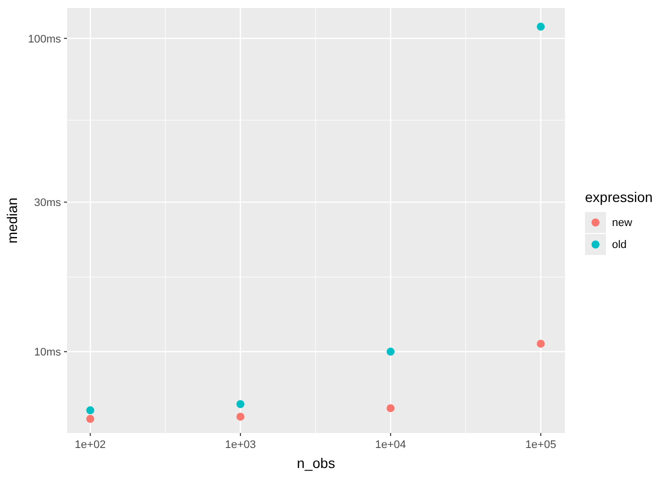 The width and height of the screenshot is (672, 480). Describe the element at coordinates (240, 445) in the screenshot. I see `x-tick-label: 1e+03` at that location.